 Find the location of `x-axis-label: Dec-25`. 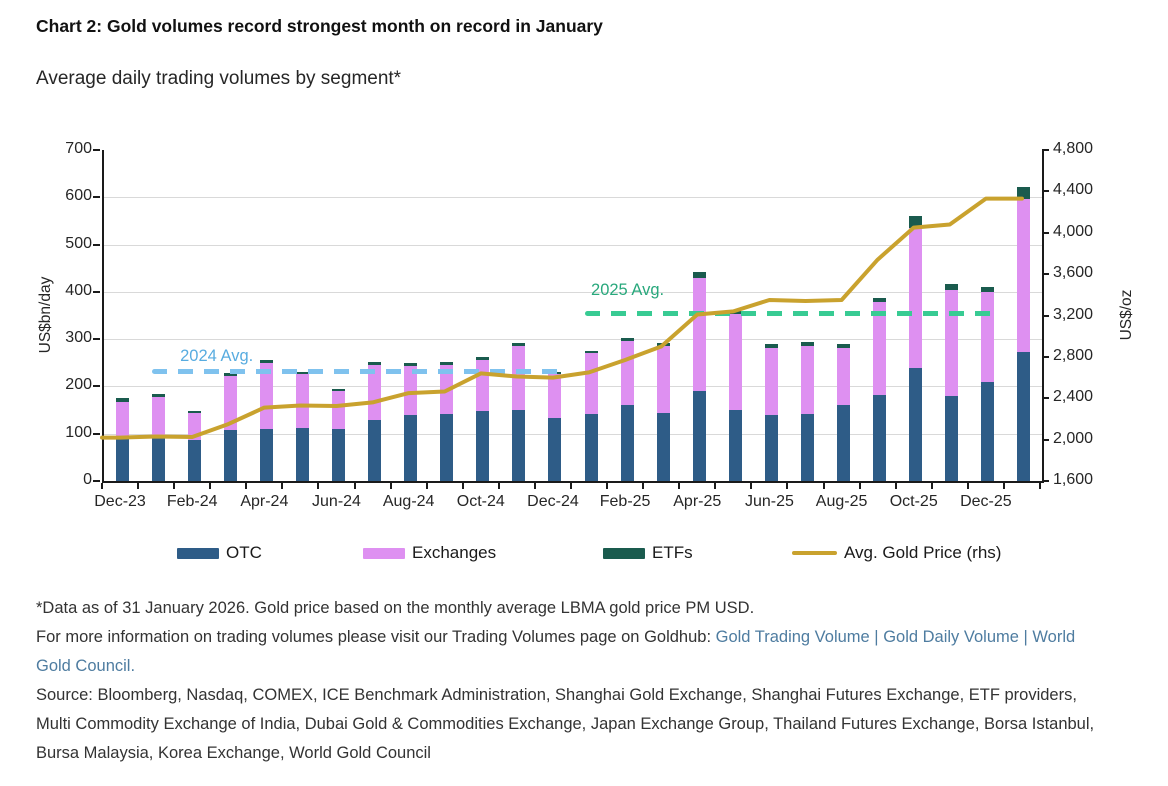

x-axis-label: Dec-25 is located at coordinates (986, 501).